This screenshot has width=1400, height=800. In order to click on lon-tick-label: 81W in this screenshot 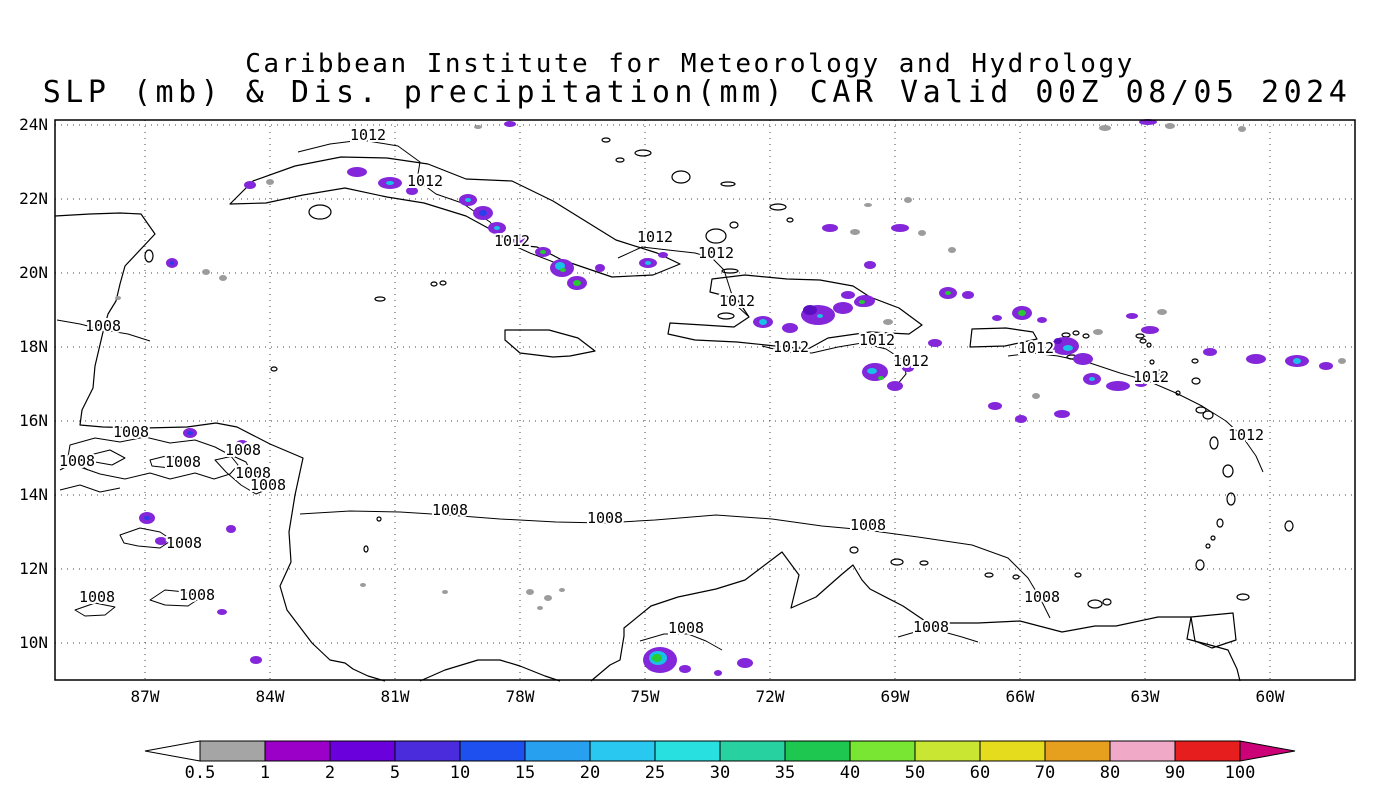, I will do `click(395, 696)`.